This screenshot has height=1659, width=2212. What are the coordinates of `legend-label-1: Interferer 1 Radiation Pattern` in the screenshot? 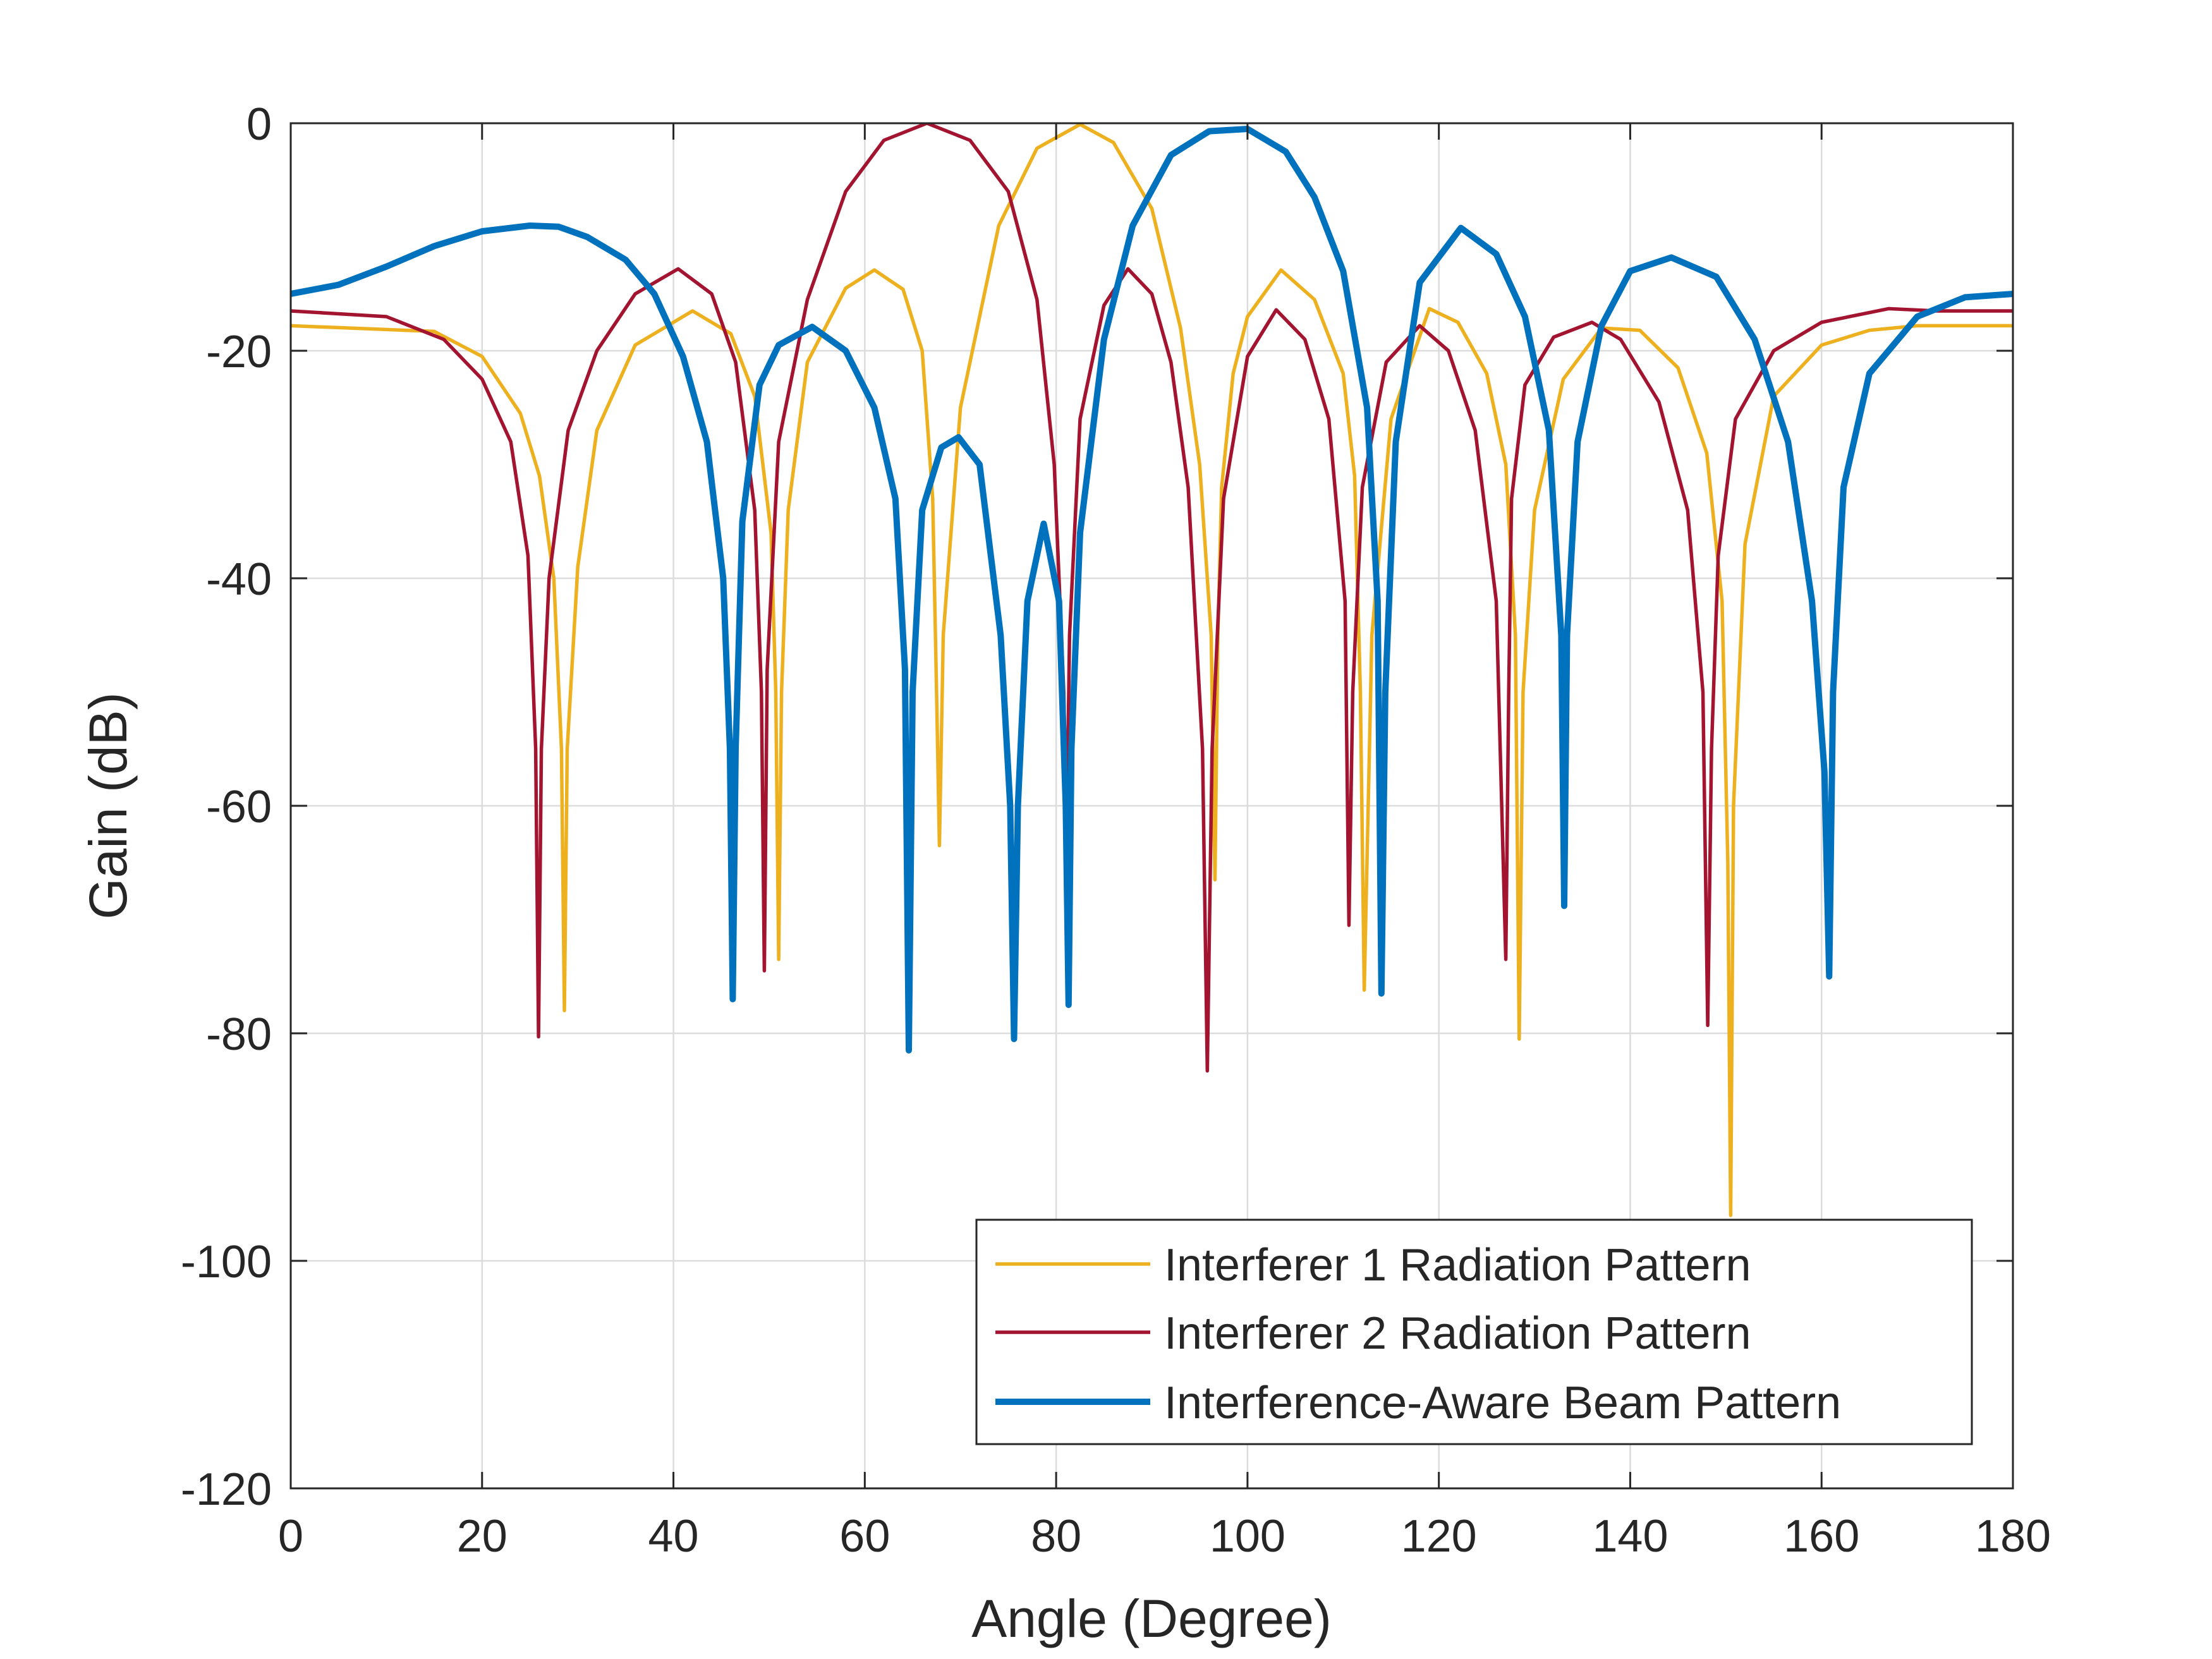 It's located at (1457, 1265).